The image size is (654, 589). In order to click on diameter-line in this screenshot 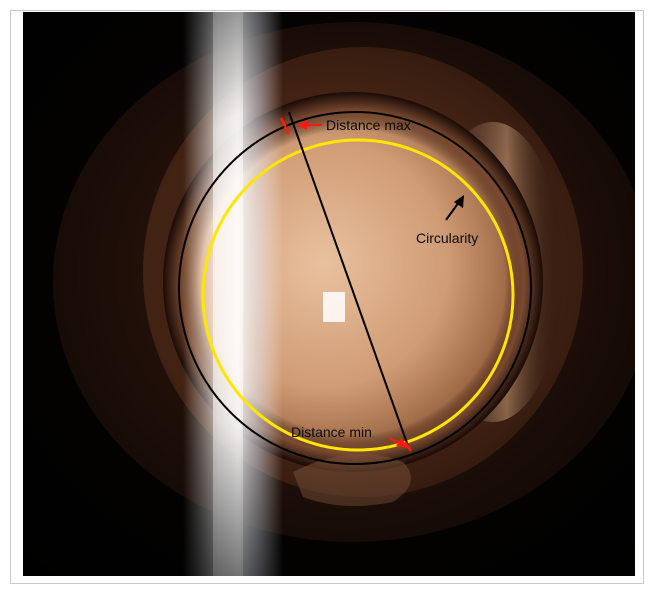, I will do `click(348, 279)`.